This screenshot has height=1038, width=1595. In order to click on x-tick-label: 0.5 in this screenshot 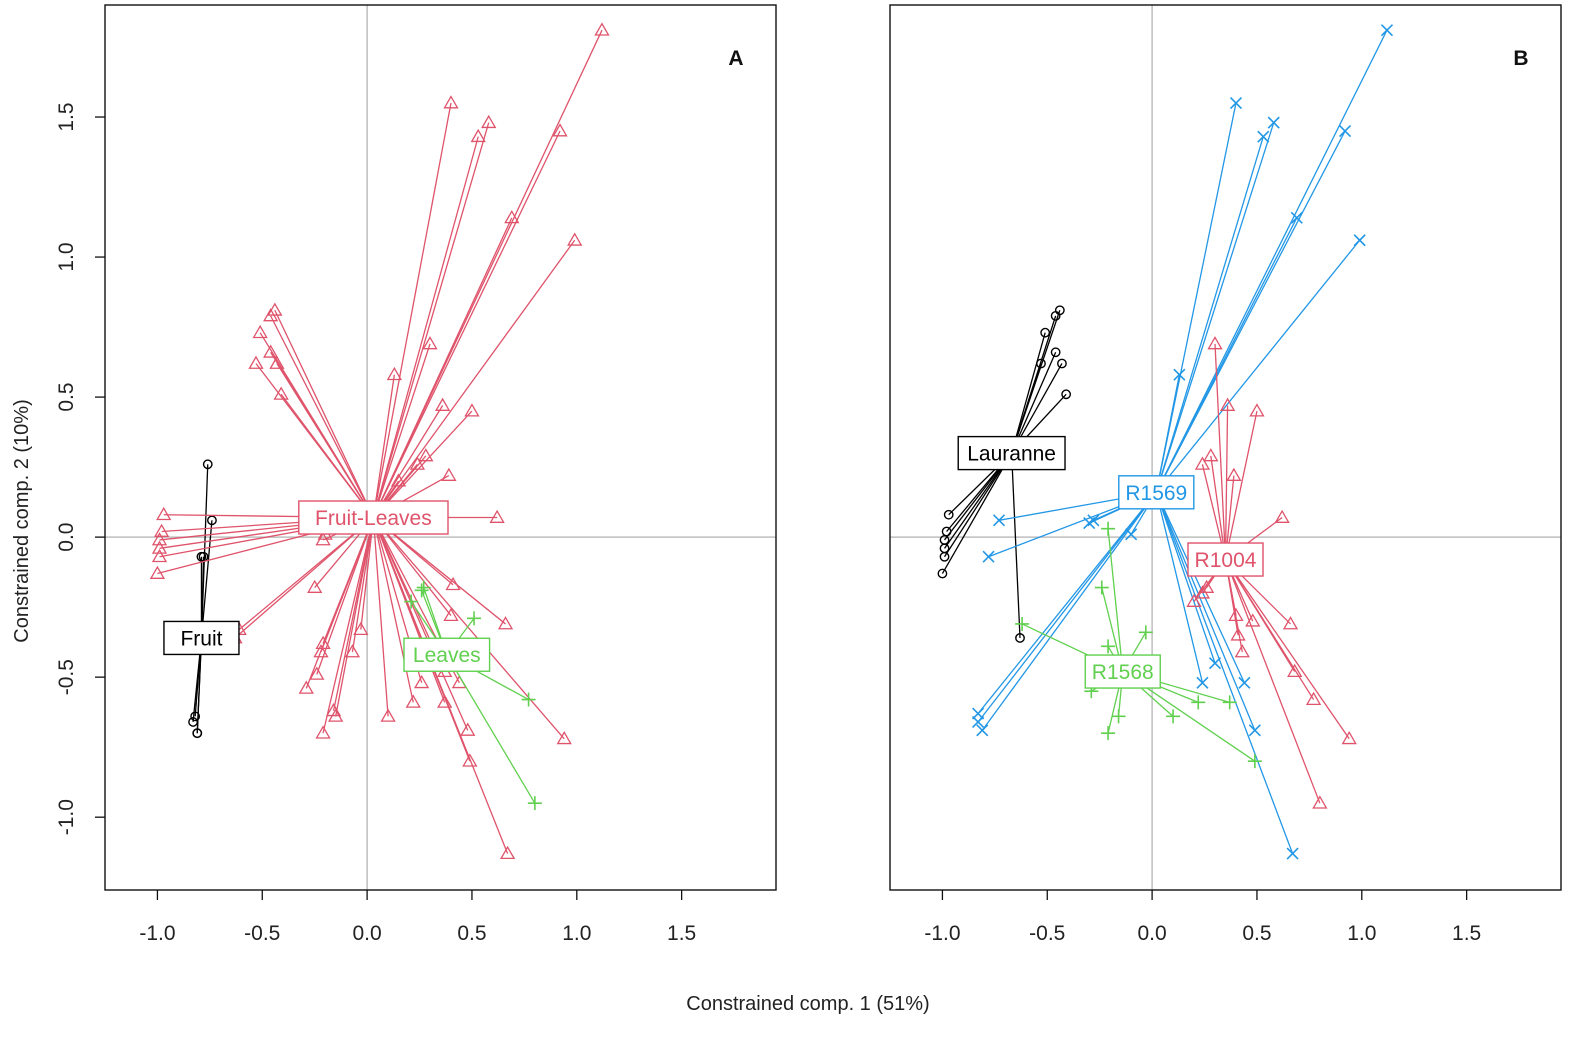, I will do `click(471, 933)`.